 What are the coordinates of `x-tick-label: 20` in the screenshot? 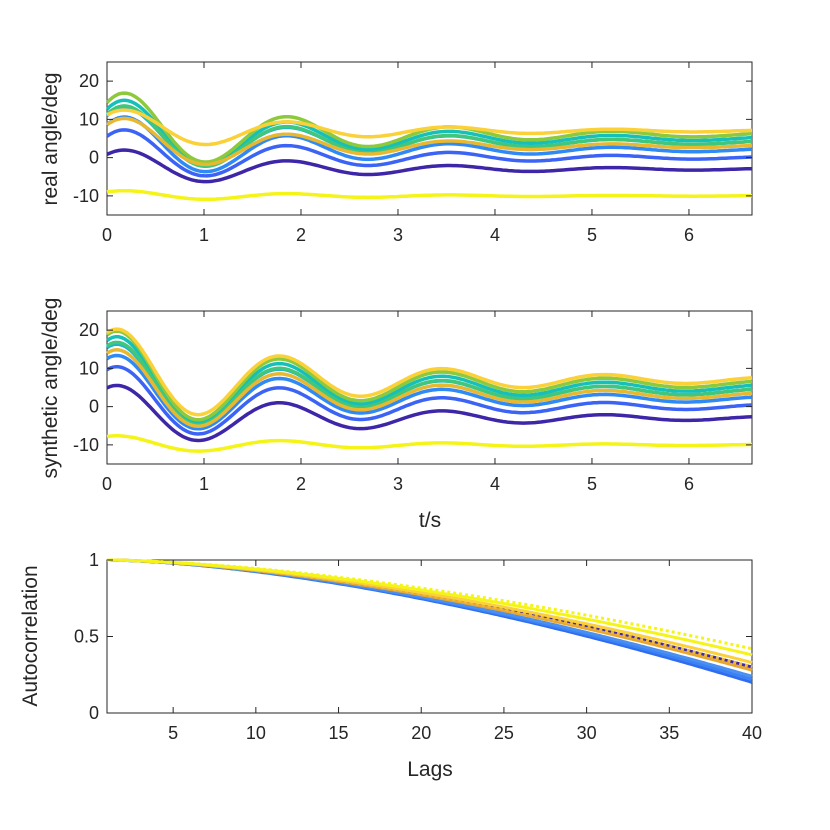 It's located at (421, 733).